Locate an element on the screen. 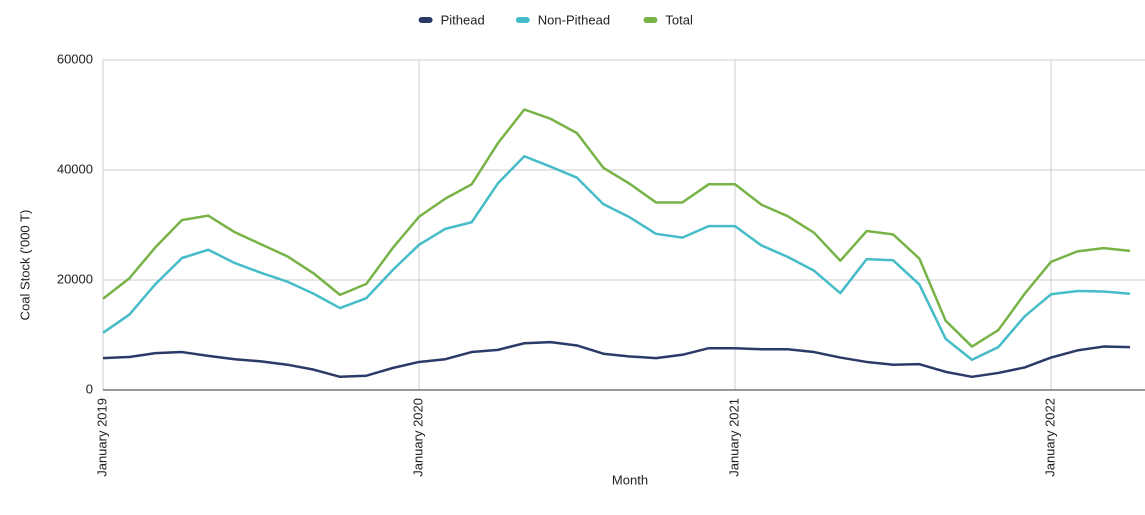  x-tick-label: January 2019 is located at coordinates (101, 437).